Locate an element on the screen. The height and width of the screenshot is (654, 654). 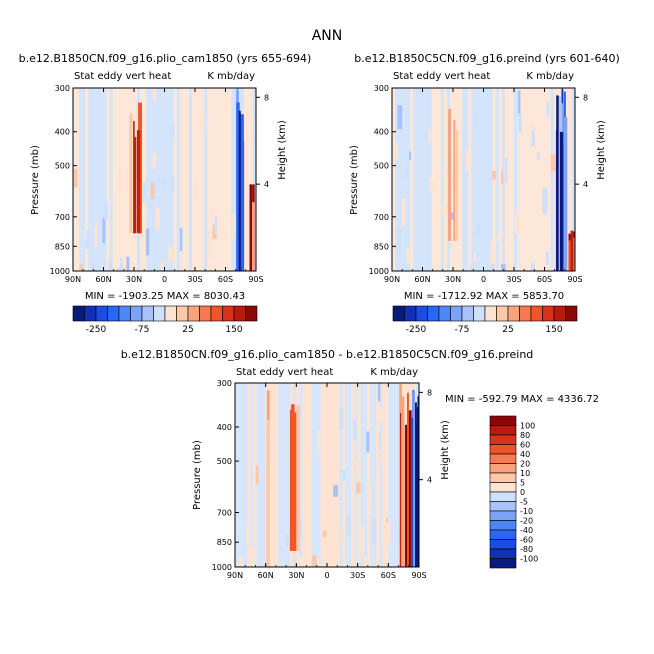
y2-axis-label: Height (km) is located at coordinates (445, 450).